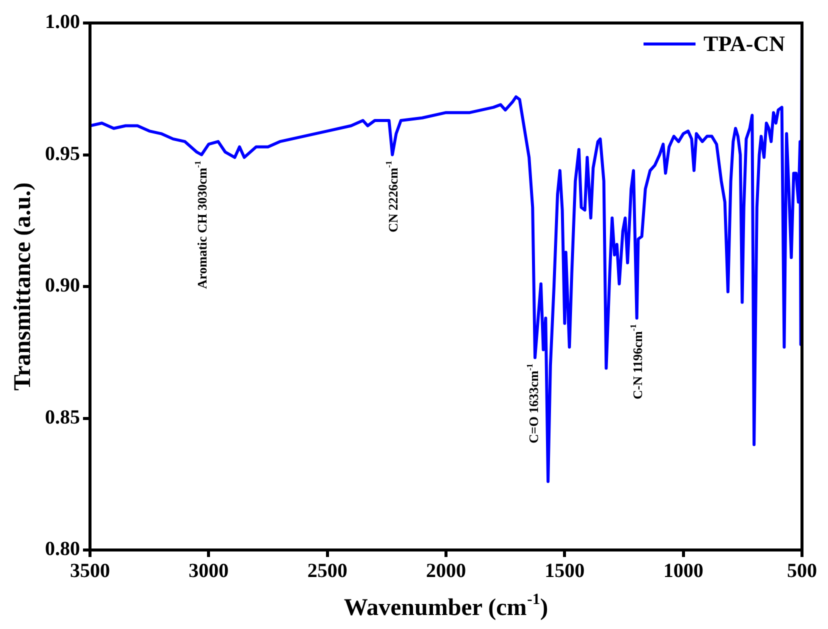 This screenshot has height=629, width=828. Describe the element at coordinates (446, 571) in the screenshot. I see `x-tick-label: 2000` at that location.